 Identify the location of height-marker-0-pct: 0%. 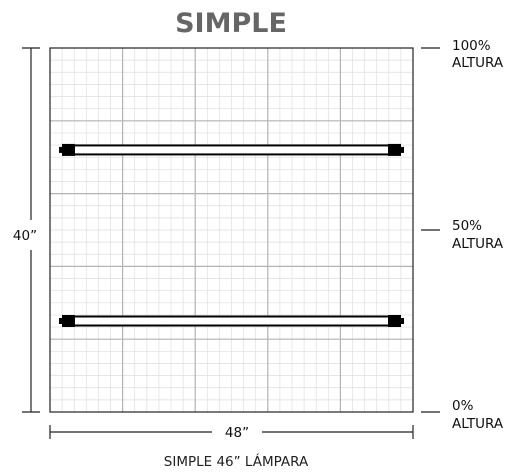
(463, 406).